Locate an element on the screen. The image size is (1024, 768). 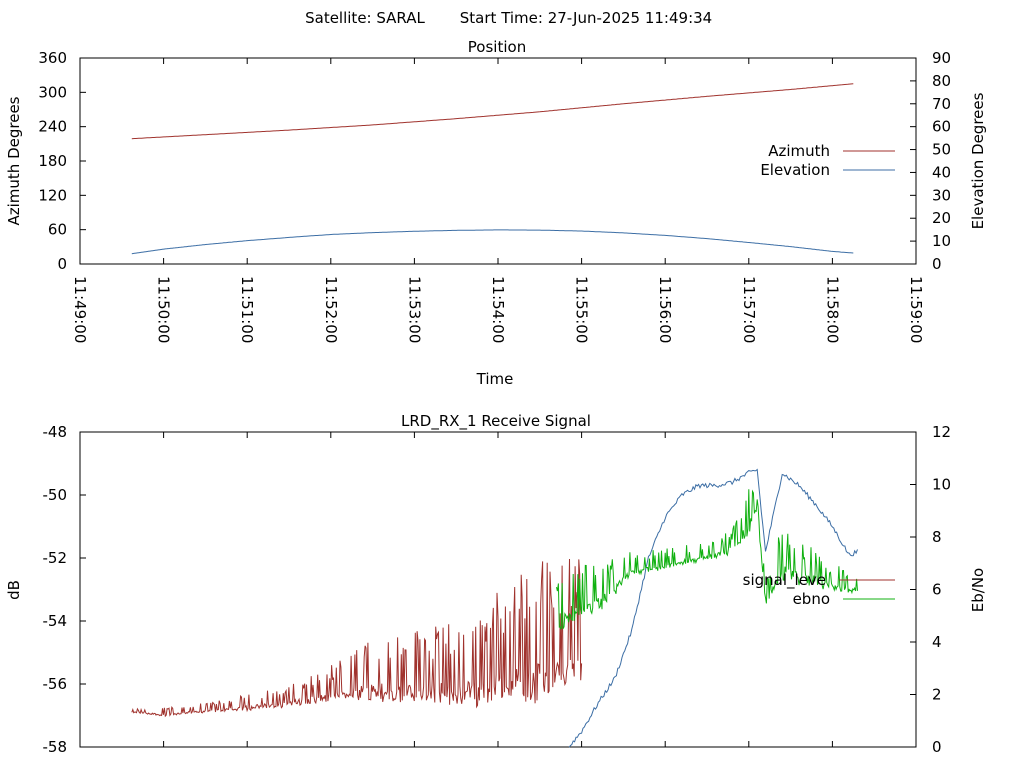
y-tick-label: 180 is located at coordinates (52, 161).